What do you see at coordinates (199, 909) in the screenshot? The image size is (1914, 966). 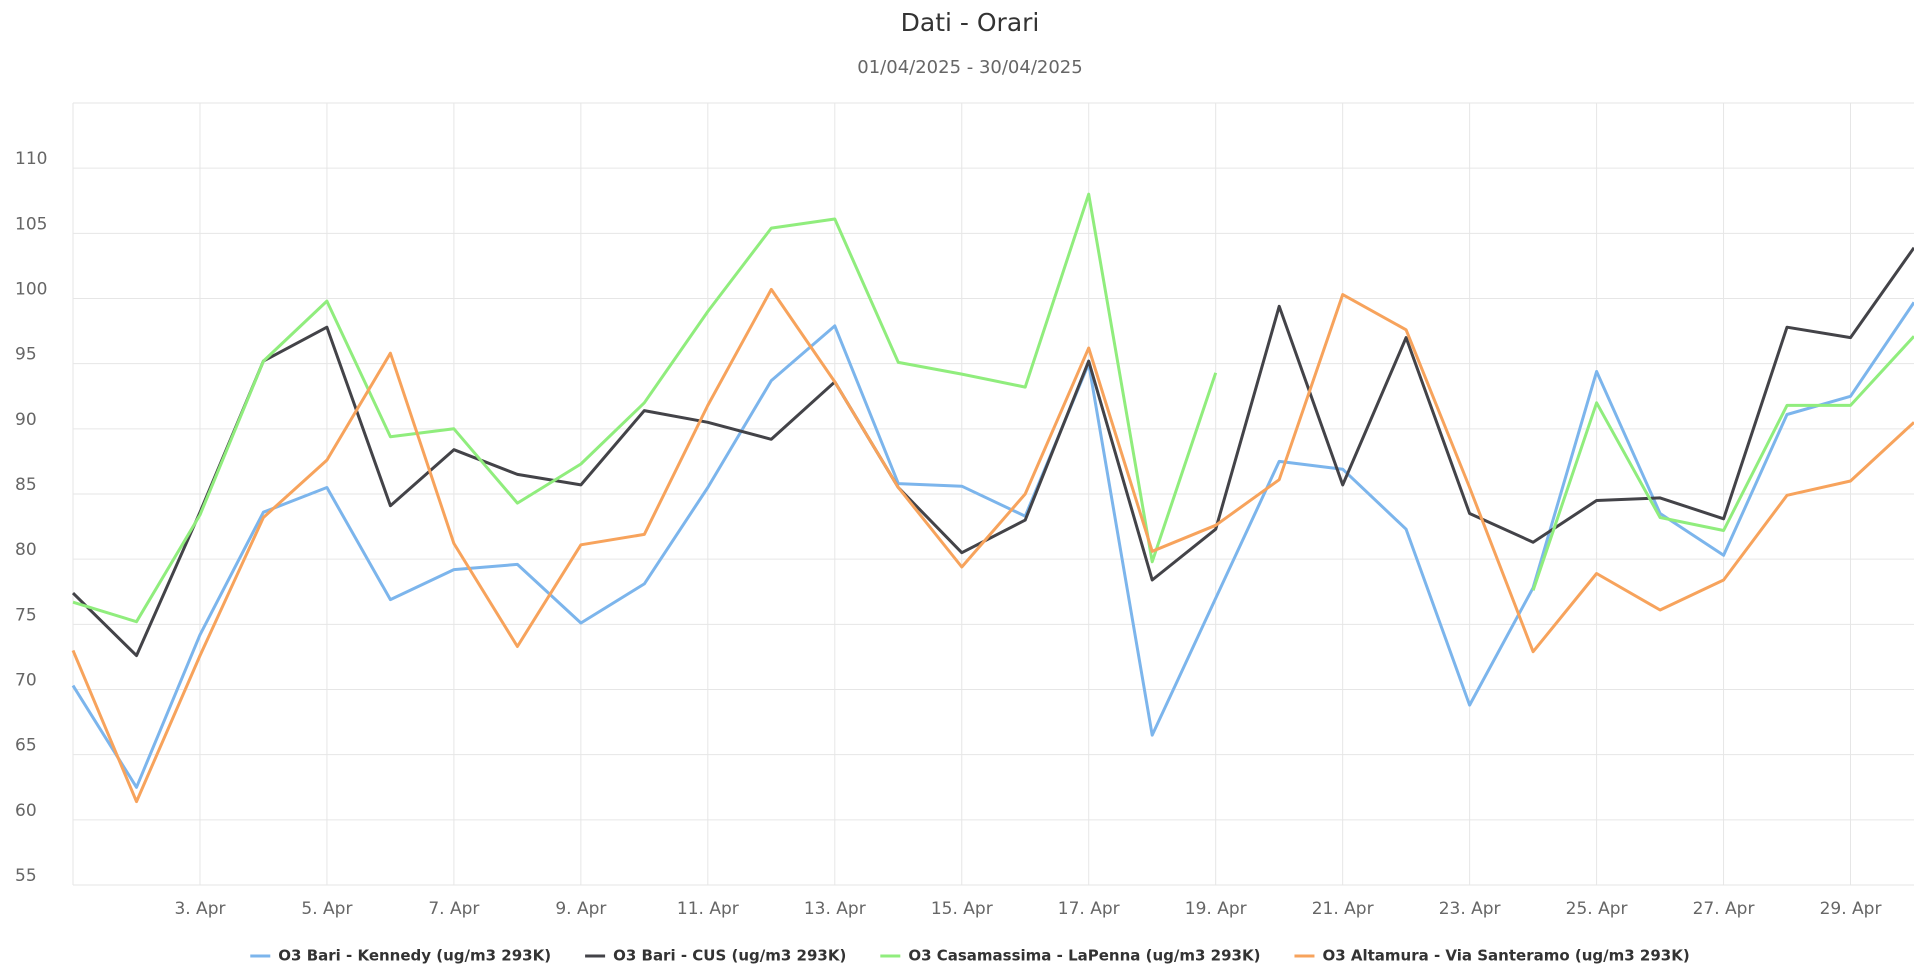 I see `x-tick-label: 3. Apr` at bounding box center [199, 909].